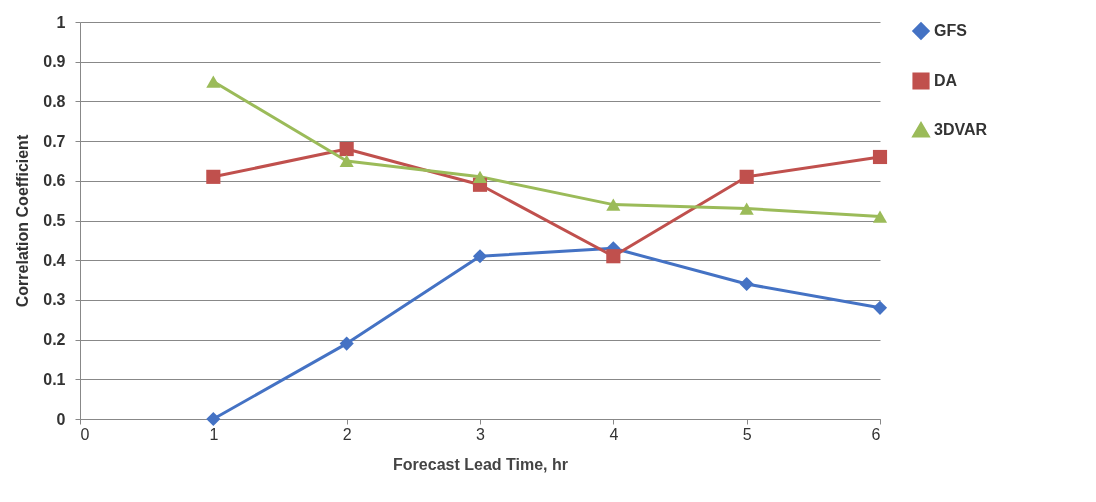 The width and height of the screenshot is (1096, 502). What do you see at coordinates (61, 22) in the screenshot?
I see `y-tick-label: 1` at bounding box center [61, 22].